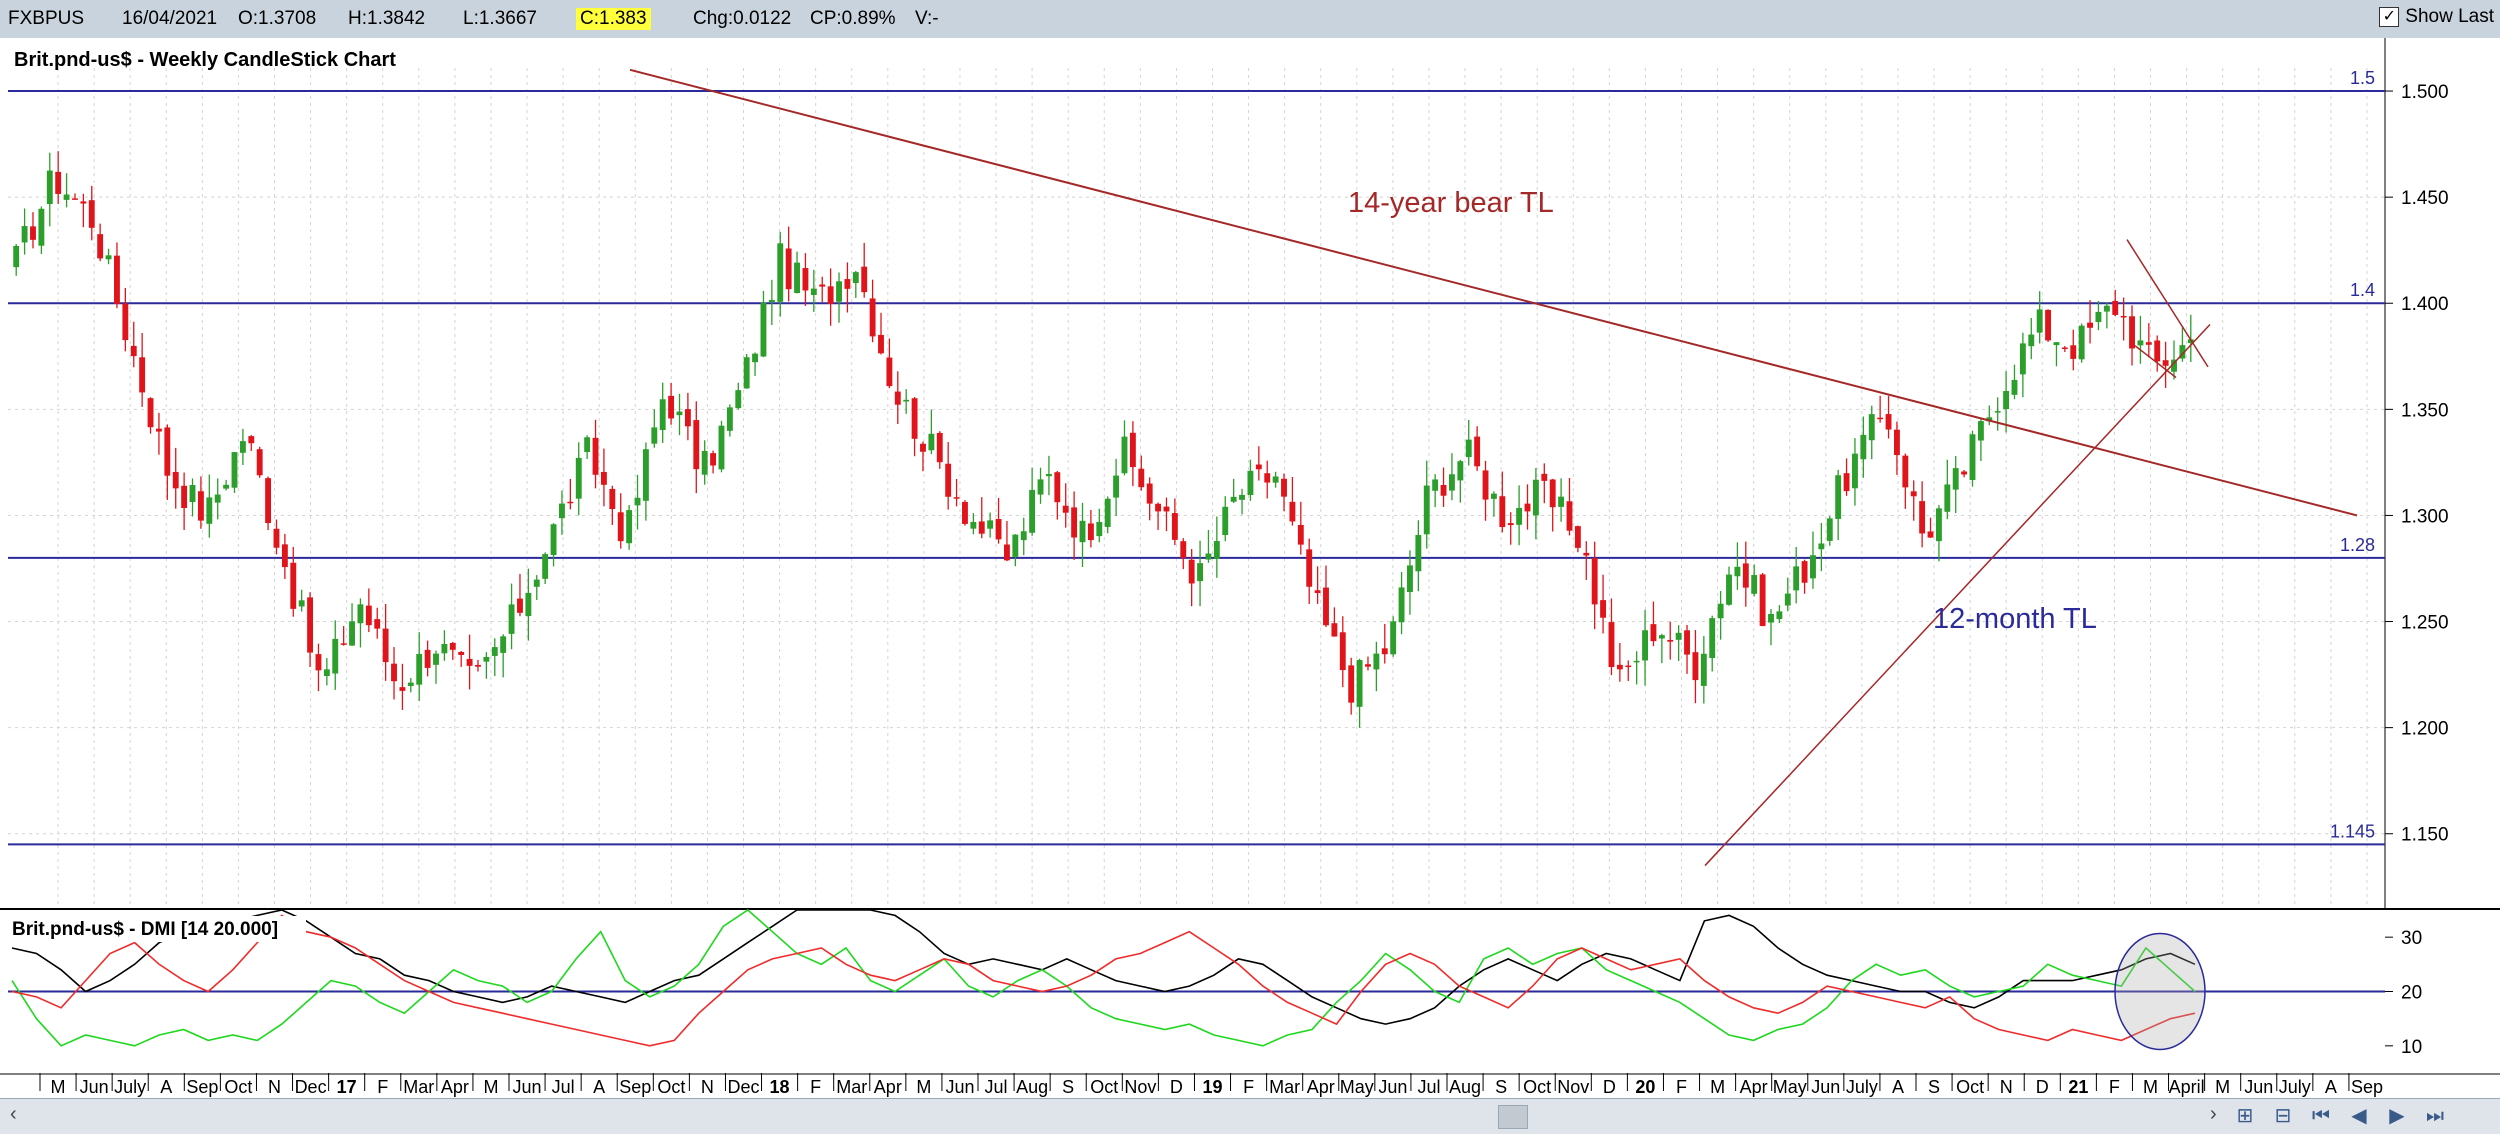 The image size is (2500, 1134). Describe the element at coordinates (853, 18) in the screenshot. I see `change-pct-value: CP:0.89%` at that location.